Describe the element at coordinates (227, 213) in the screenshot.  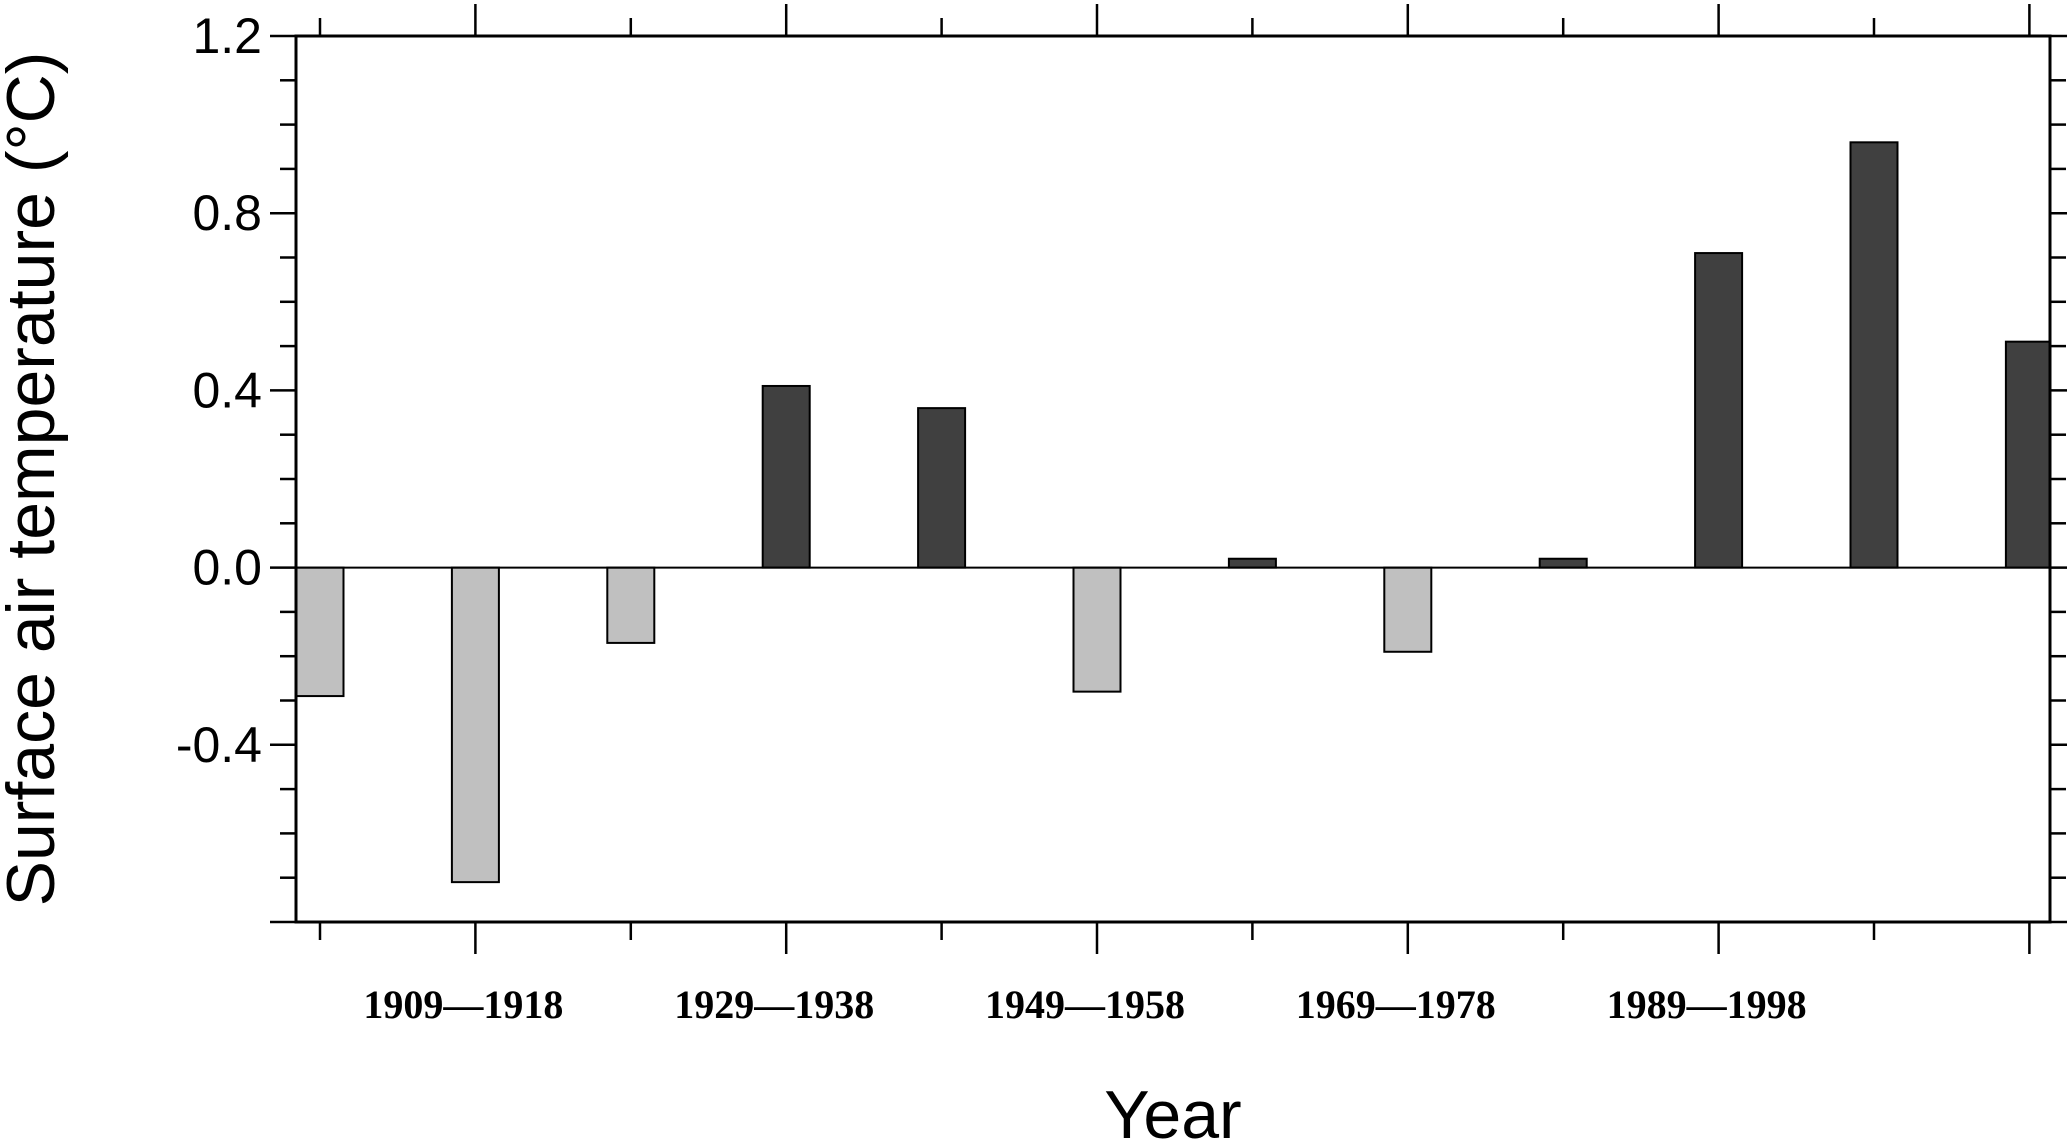
I see `y-tick-label: 0.8` at that location.